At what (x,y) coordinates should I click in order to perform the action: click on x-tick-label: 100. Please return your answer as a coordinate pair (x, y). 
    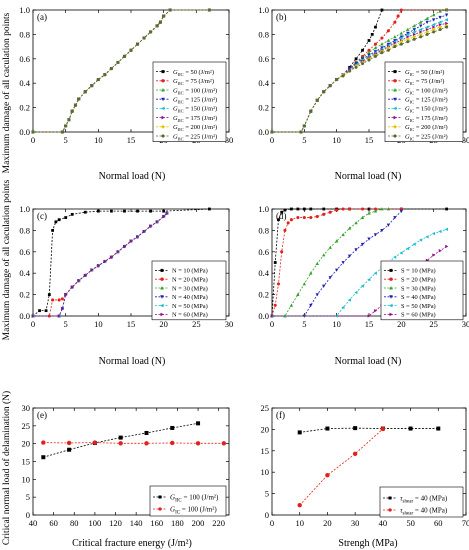
    Looking at the image, I should click on (95, 523).